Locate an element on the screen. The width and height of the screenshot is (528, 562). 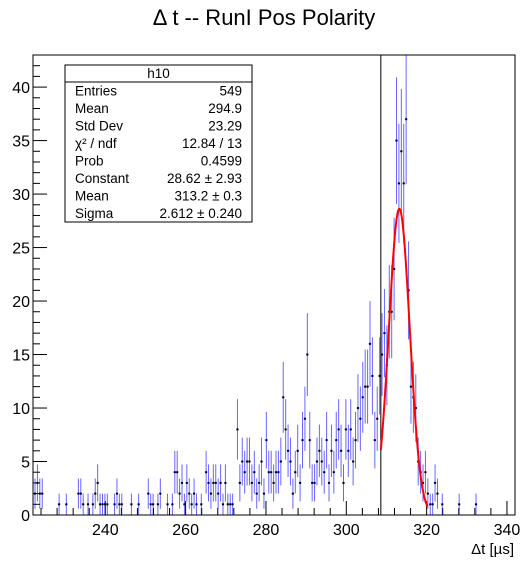
stats-row-value: 12.84 / 13 is located at coordinates (212, 143).